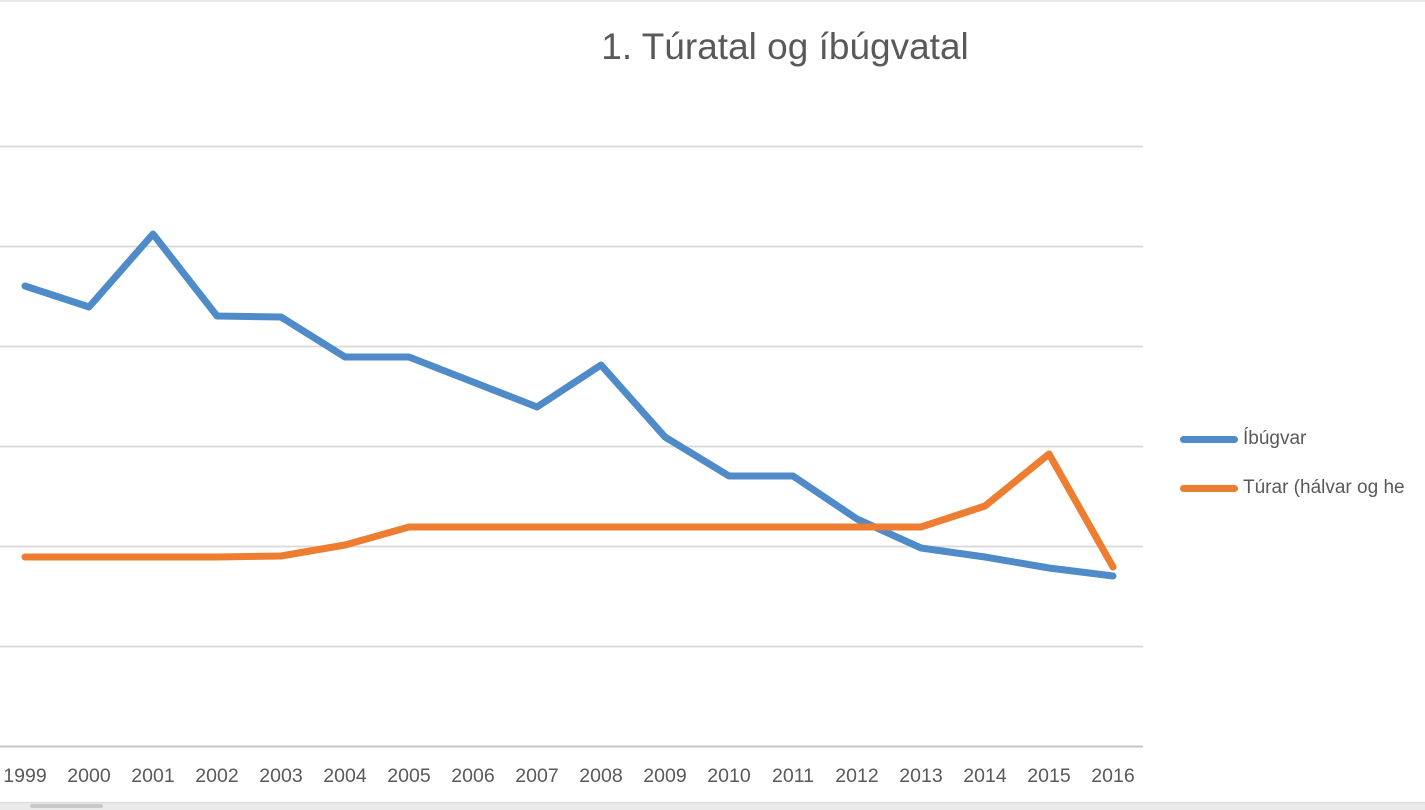 Image resolution: width=1425 pixels, height=810 pixels. Describe the element at coordinates (985, 776) in the screenshot. I see `x-tick-label: 2014` at that location.